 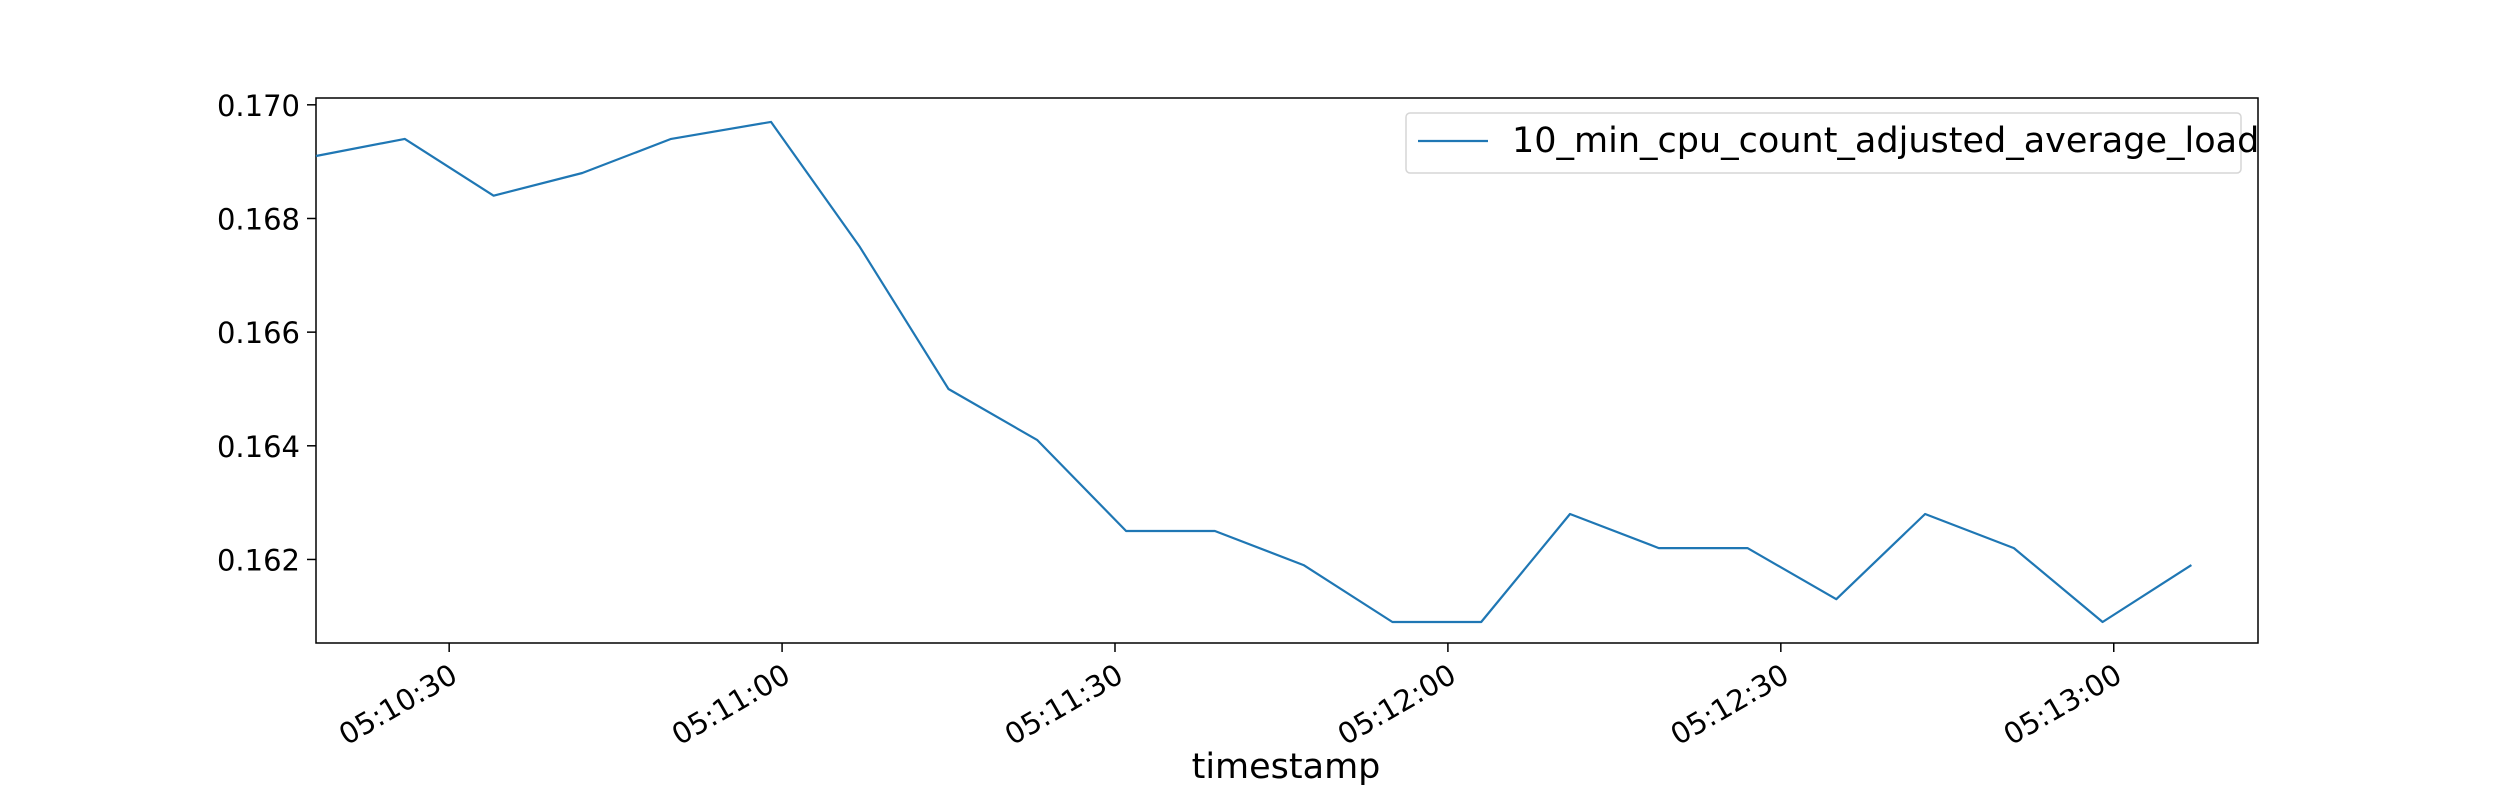 I want to click on x-tick-label: 05:11:30, so click(x=1064, y=704).